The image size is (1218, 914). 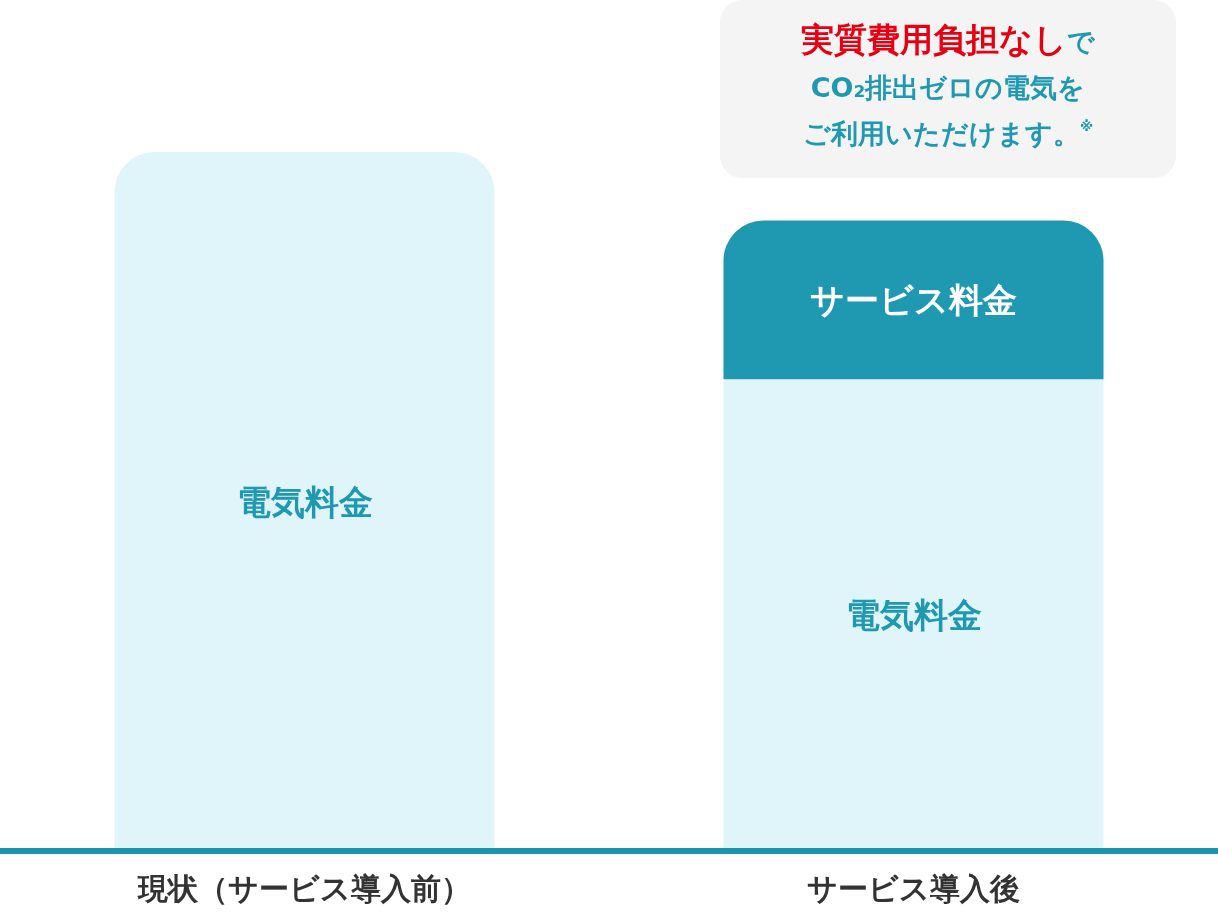 What do you see at coordinates (913, 888) in the screenshot?
I see `x-tick-label: サービス導入後` at bounding box center [913, 888].